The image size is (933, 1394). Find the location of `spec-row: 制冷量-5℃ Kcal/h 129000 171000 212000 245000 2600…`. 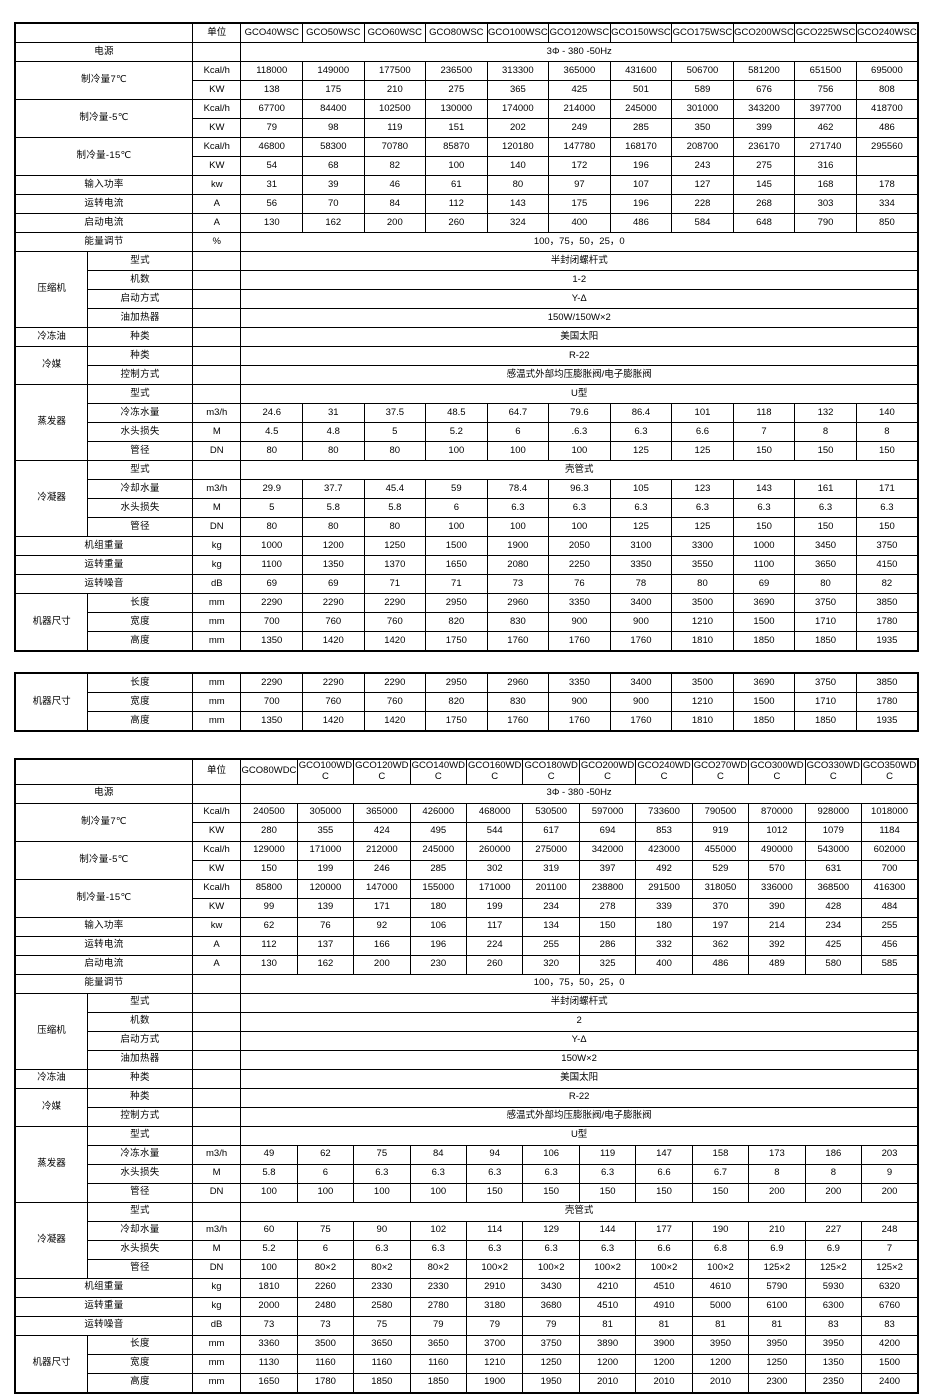

spec-row: 制冷量-5℃ Kcal/h 129000 171000 212000 245000 2600… is located at coordinates (466, 860).